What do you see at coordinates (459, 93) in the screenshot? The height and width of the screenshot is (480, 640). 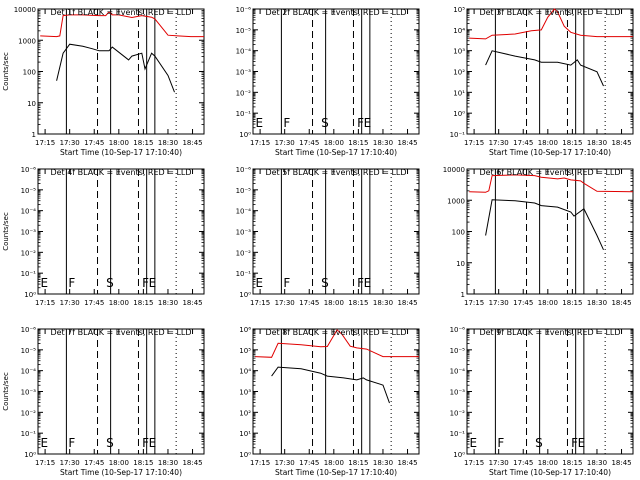 I see `y-tick-label: 10¹` at bounding box center [459, 93].